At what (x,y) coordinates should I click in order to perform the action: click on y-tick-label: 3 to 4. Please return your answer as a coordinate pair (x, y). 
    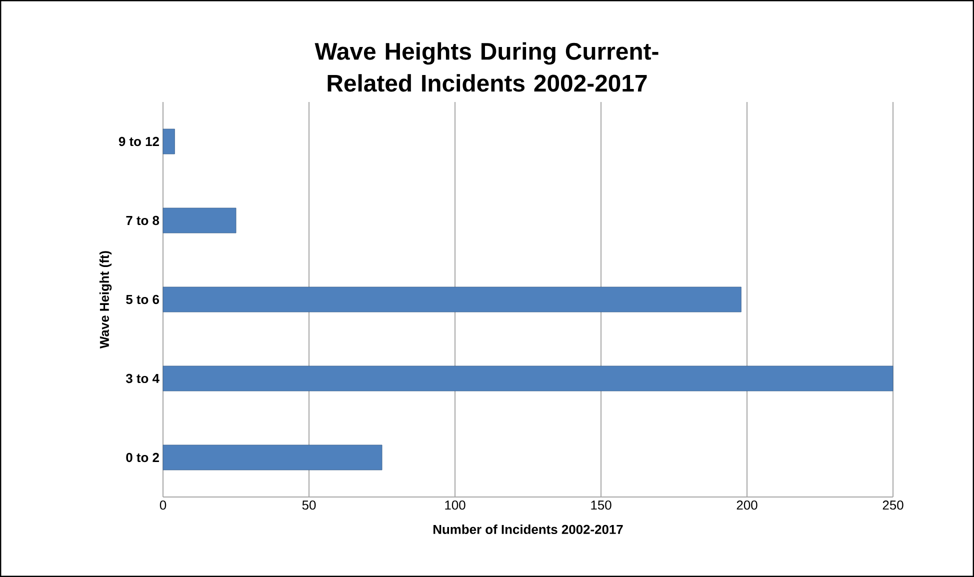
    Looking at the image, I should click on (143, 379).